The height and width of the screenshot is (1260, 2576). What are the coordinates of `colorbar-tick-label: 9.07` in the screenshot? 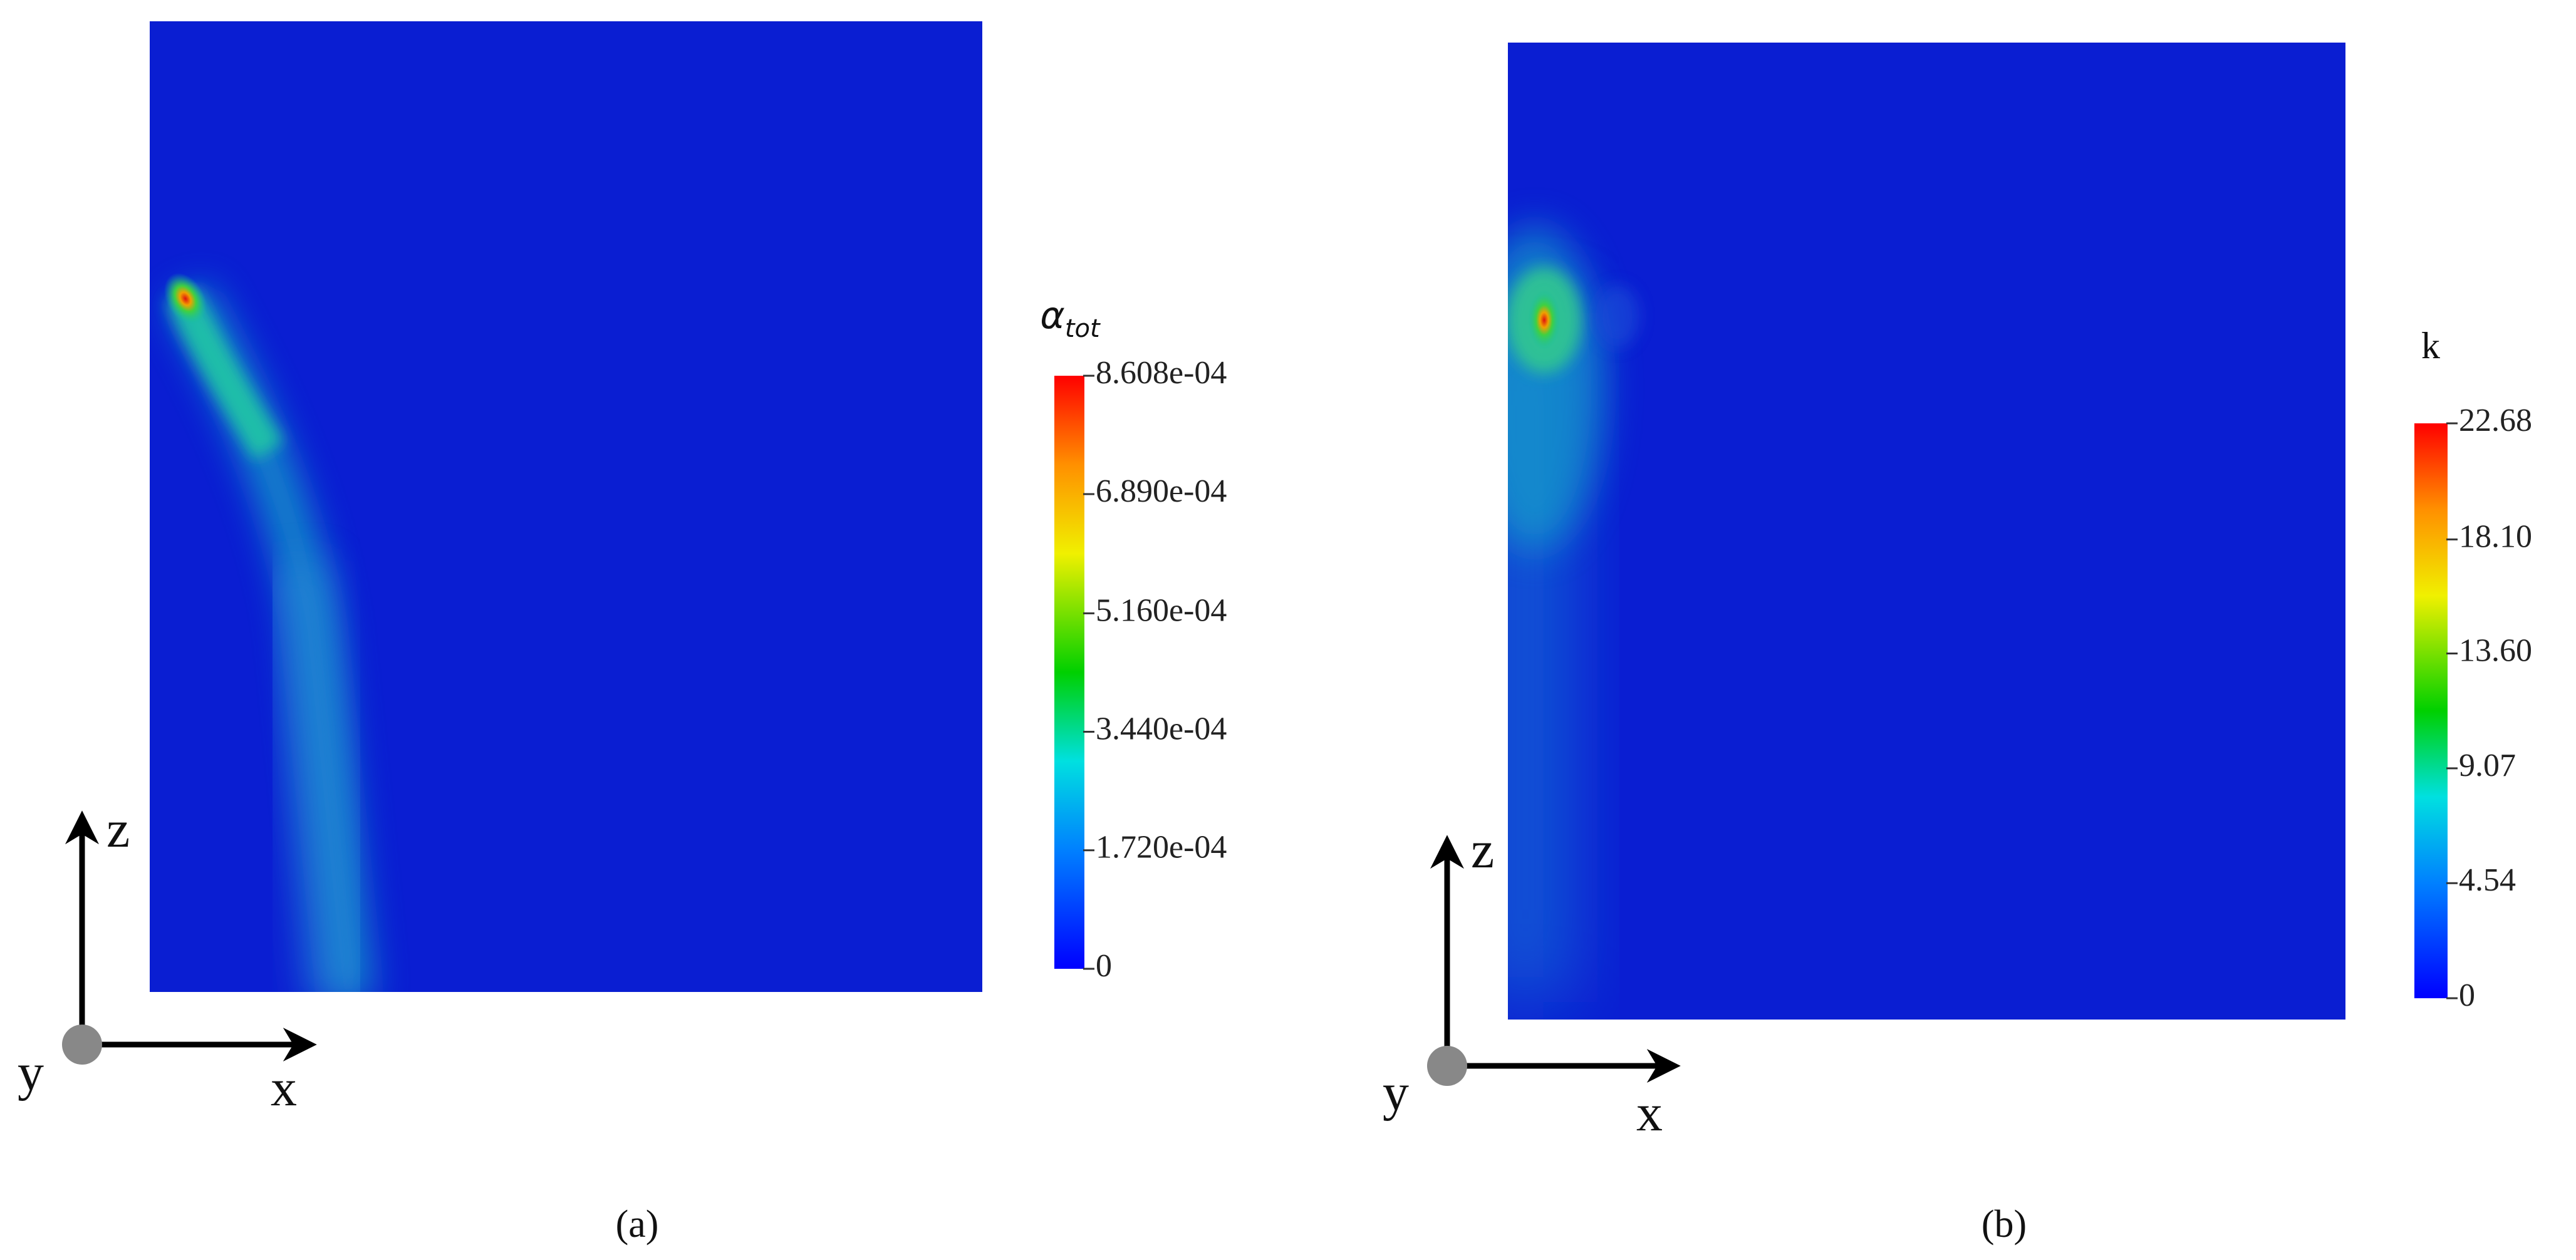 It's located at (2487, 765).